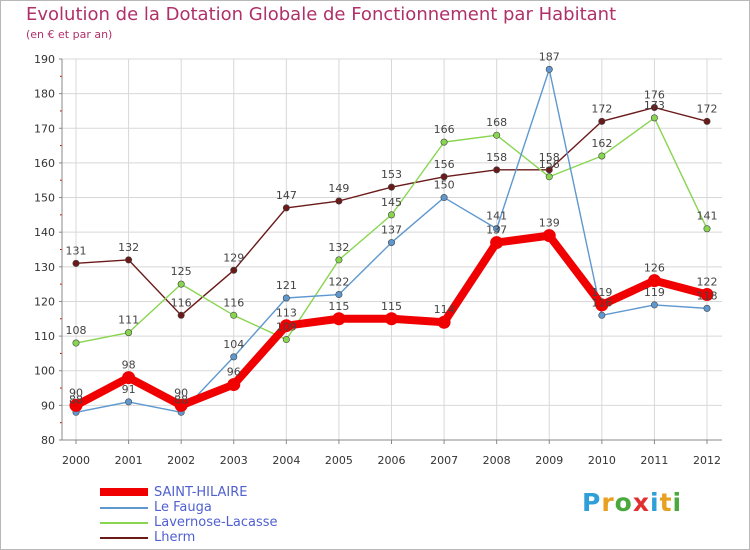 The image size is (750, 550). I want to click on y-tick-label: 150, so click(44, 198).